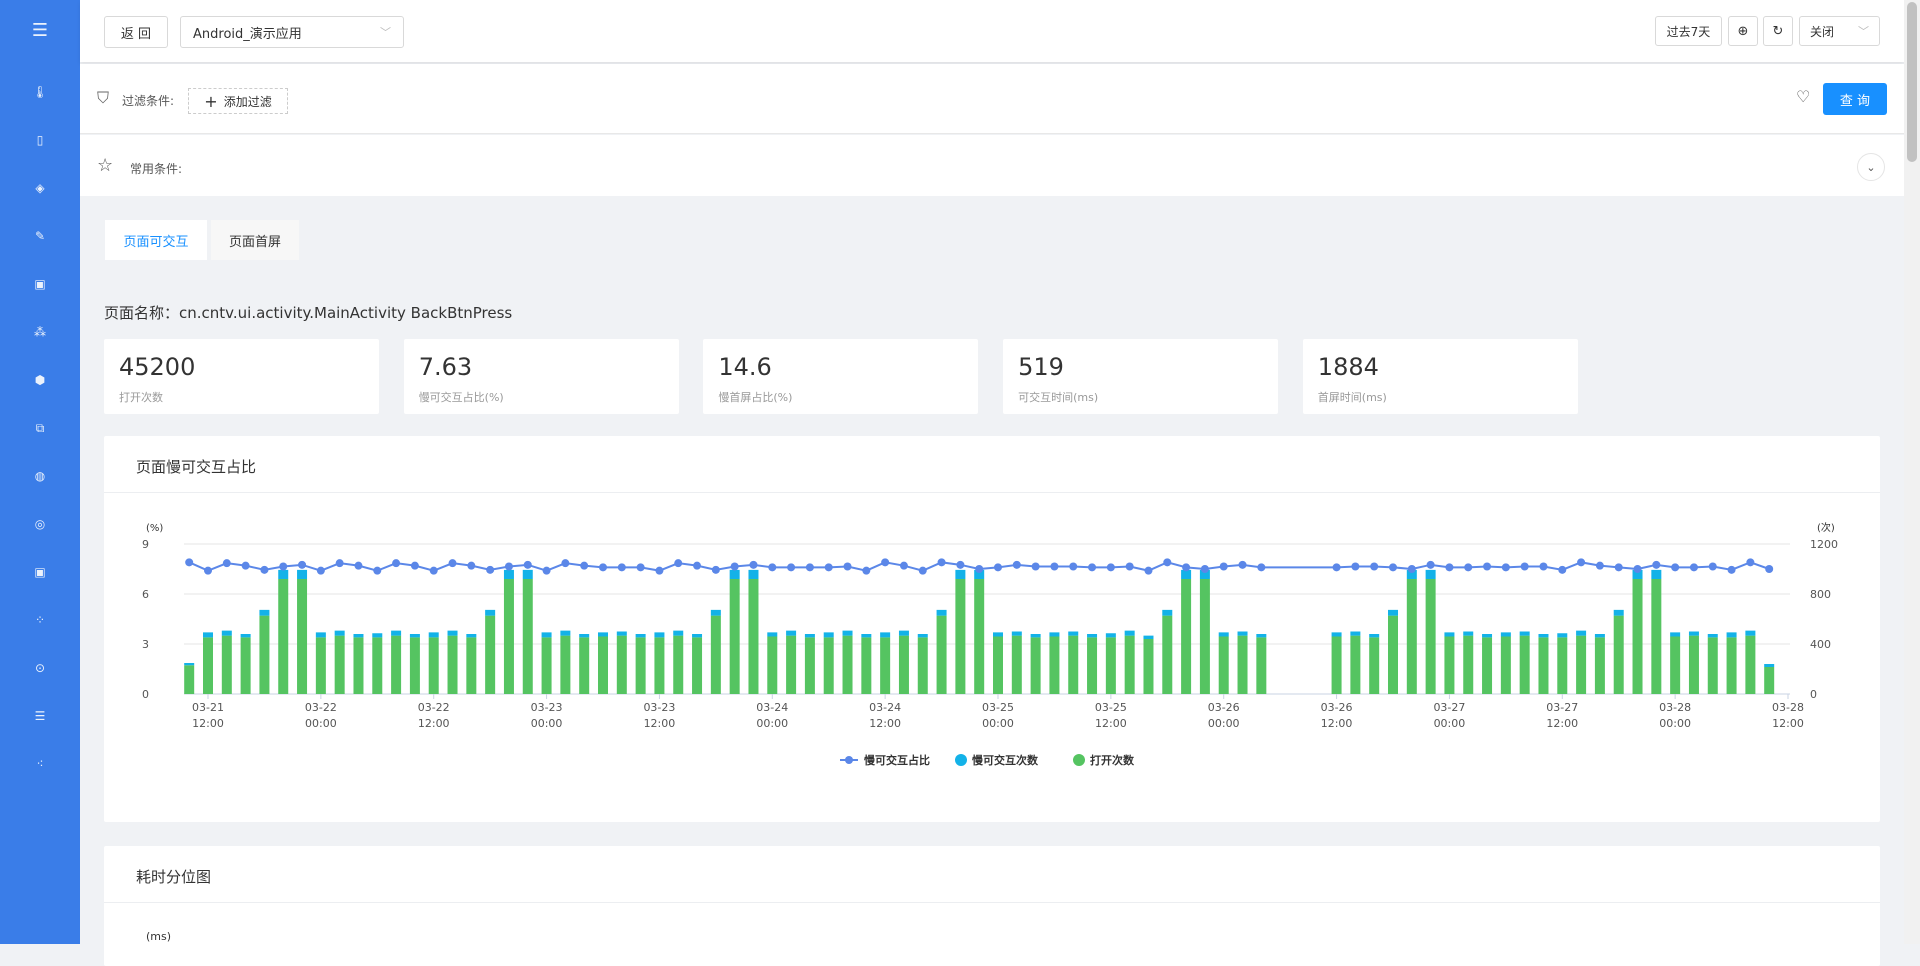 This screenshot has height=966, width=1920. Describe the element at coordinates (159, 936) in the screenshot. I see `percentile-unit: (ms)` at that location.